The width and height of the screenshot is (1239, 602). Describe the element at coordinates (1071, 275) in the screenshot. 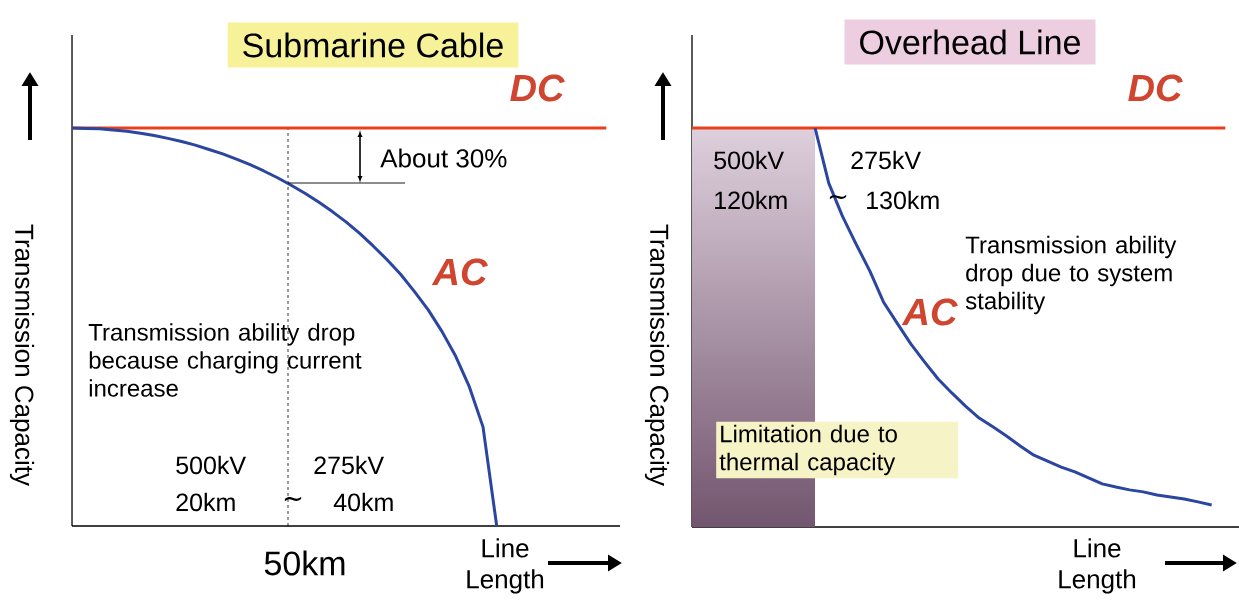

I see `annotation: Transmission ability drop due to system stability` at that location.